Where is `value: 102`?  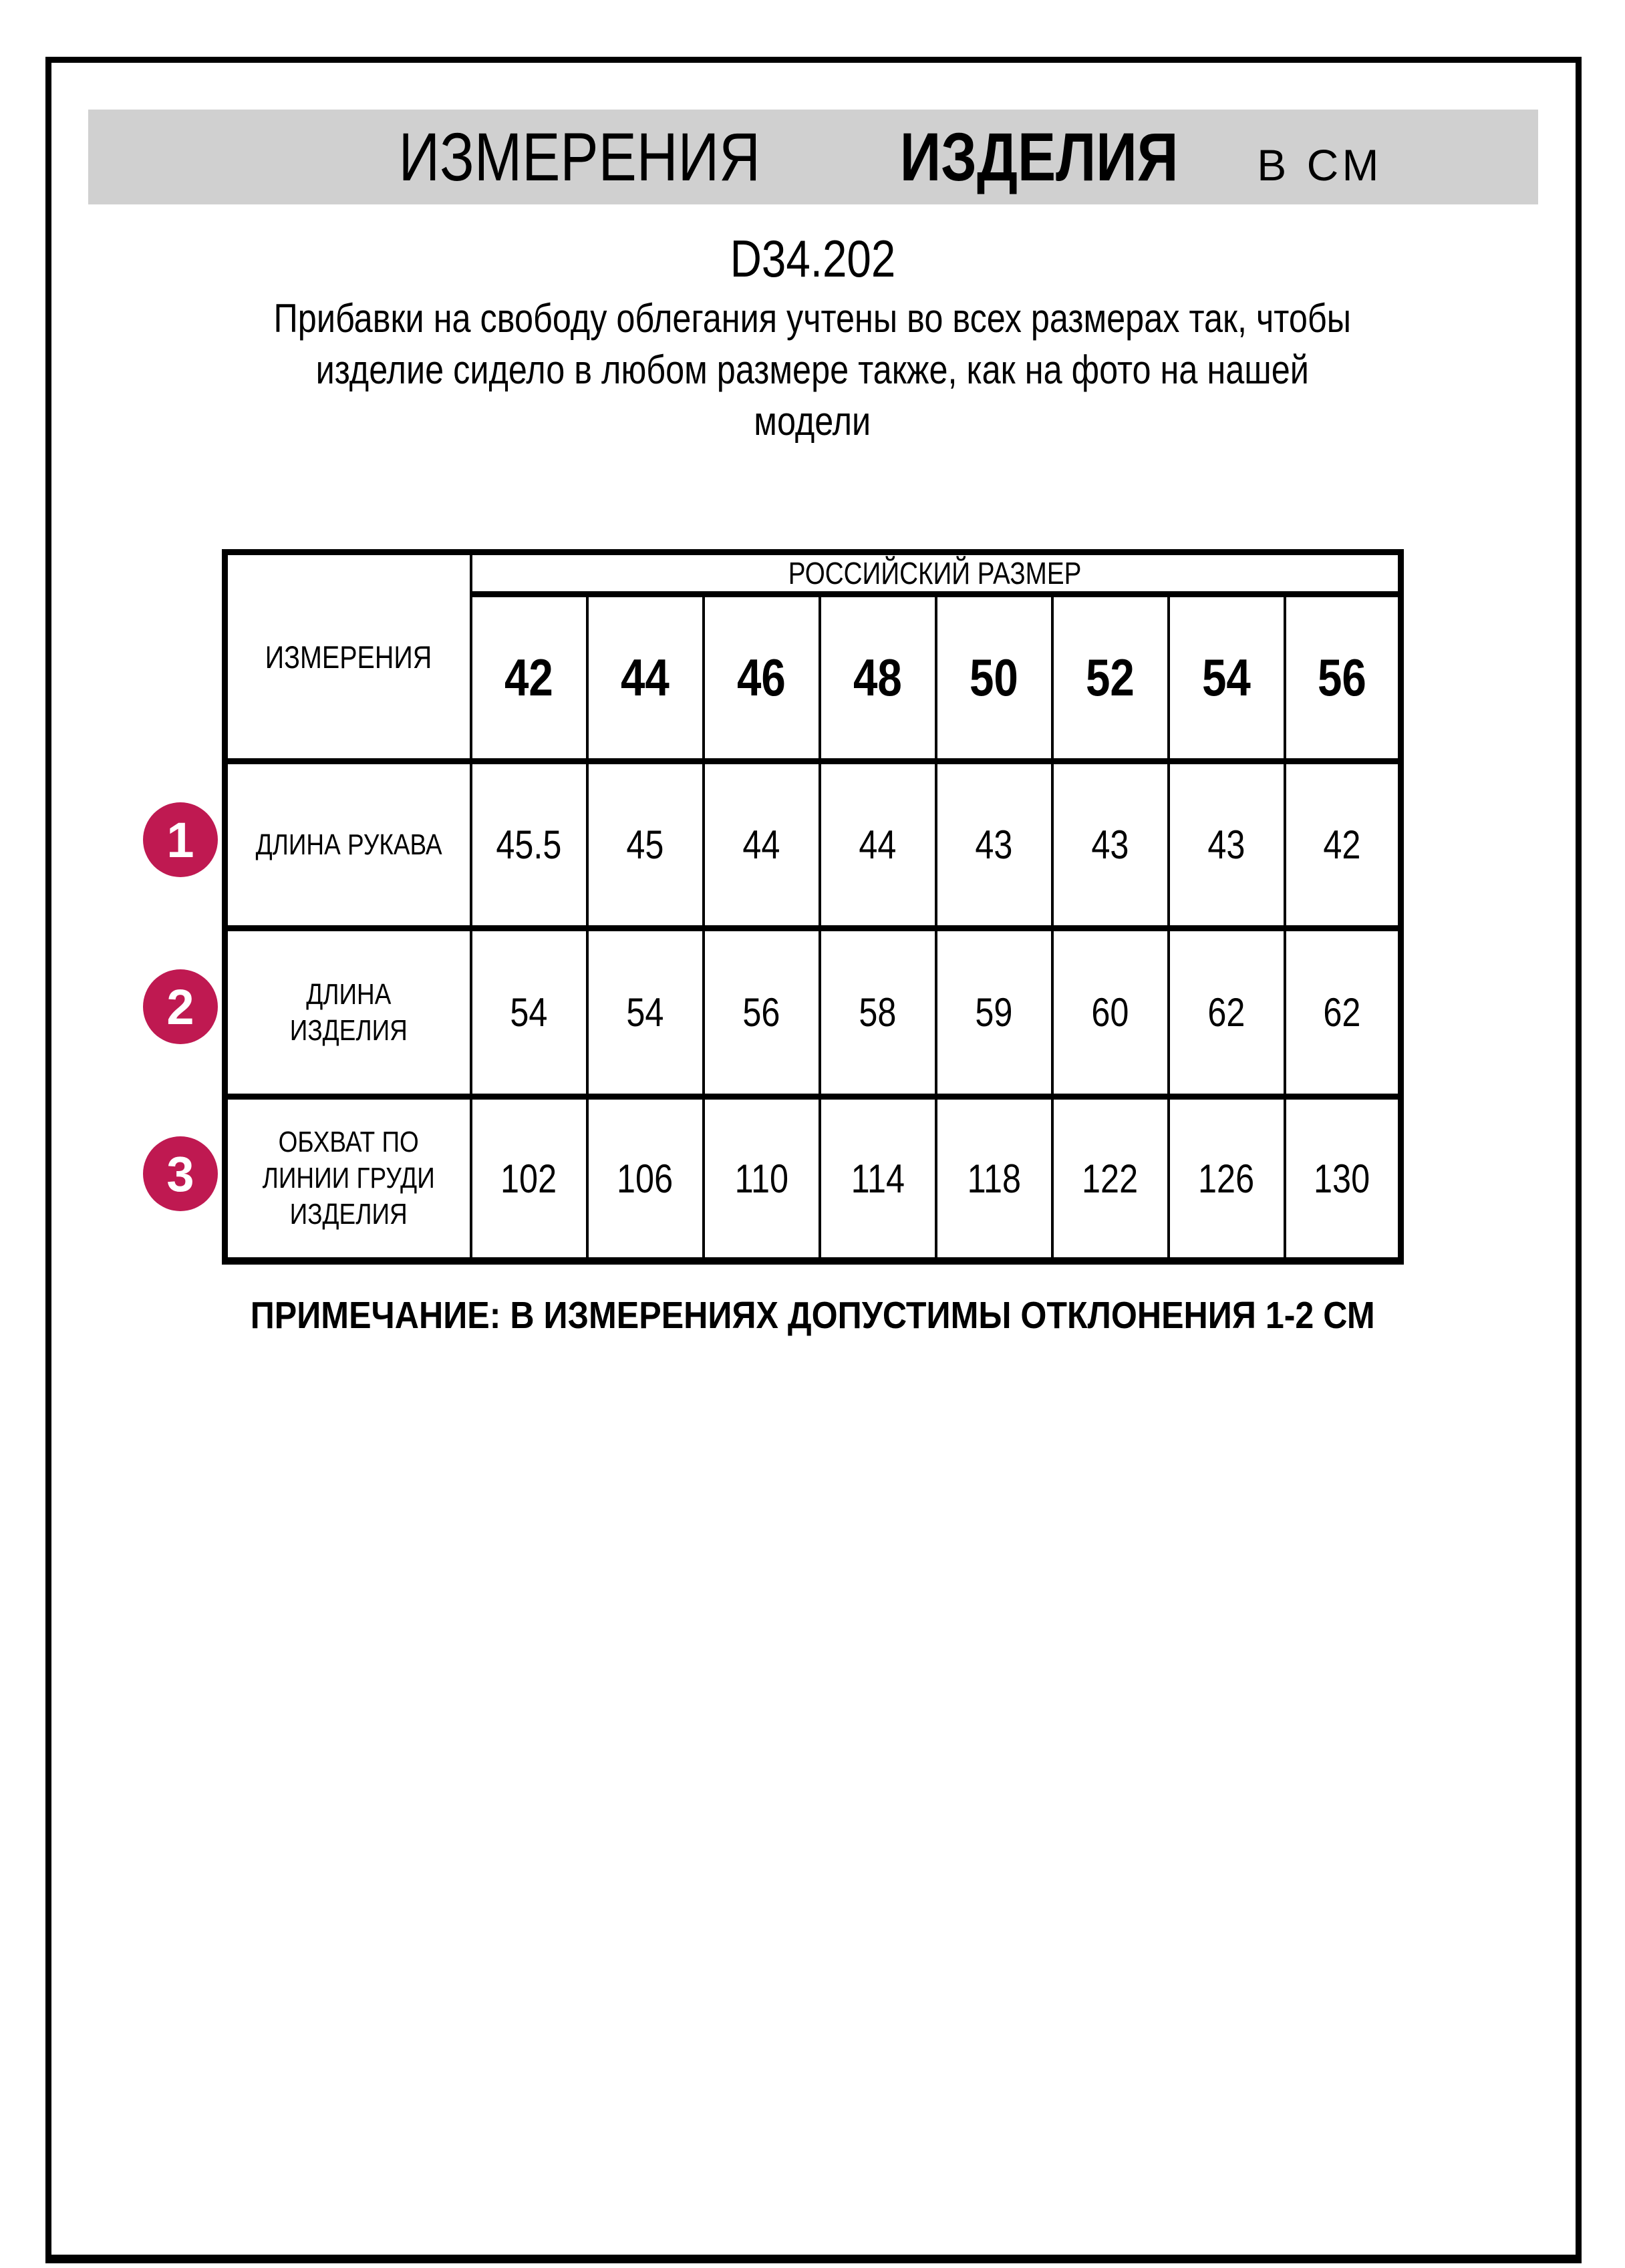
value: 102 is located at coordinates (528, 1178).